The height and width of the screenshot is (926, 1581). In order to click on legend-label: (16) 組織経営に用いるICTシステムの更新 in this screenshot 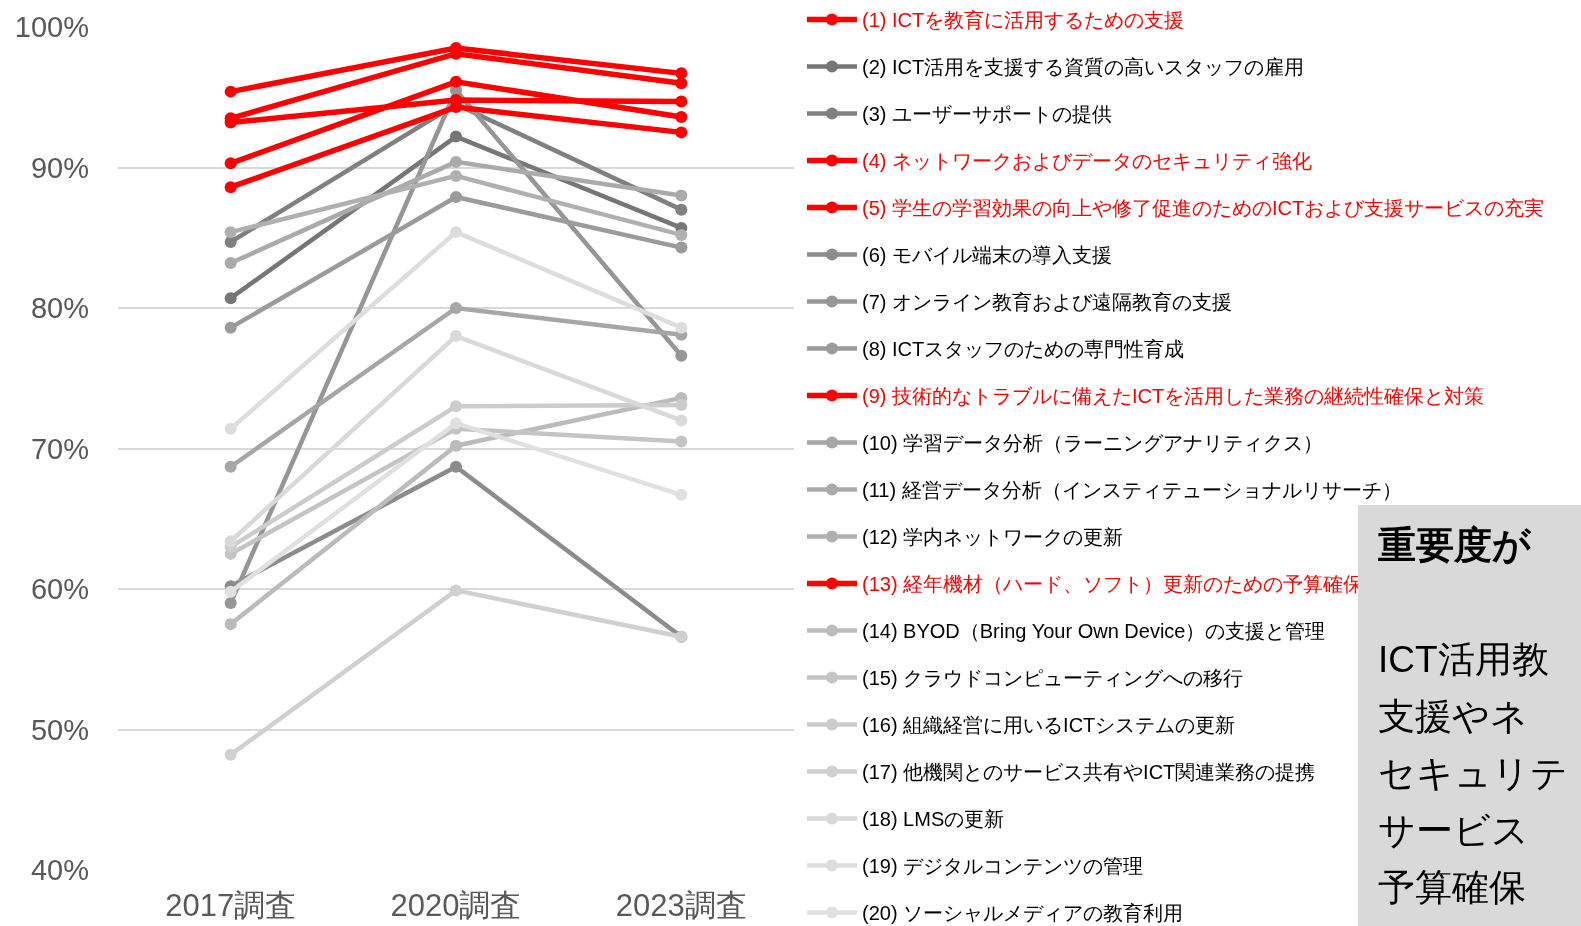, I will do `click(1048, 725)`.